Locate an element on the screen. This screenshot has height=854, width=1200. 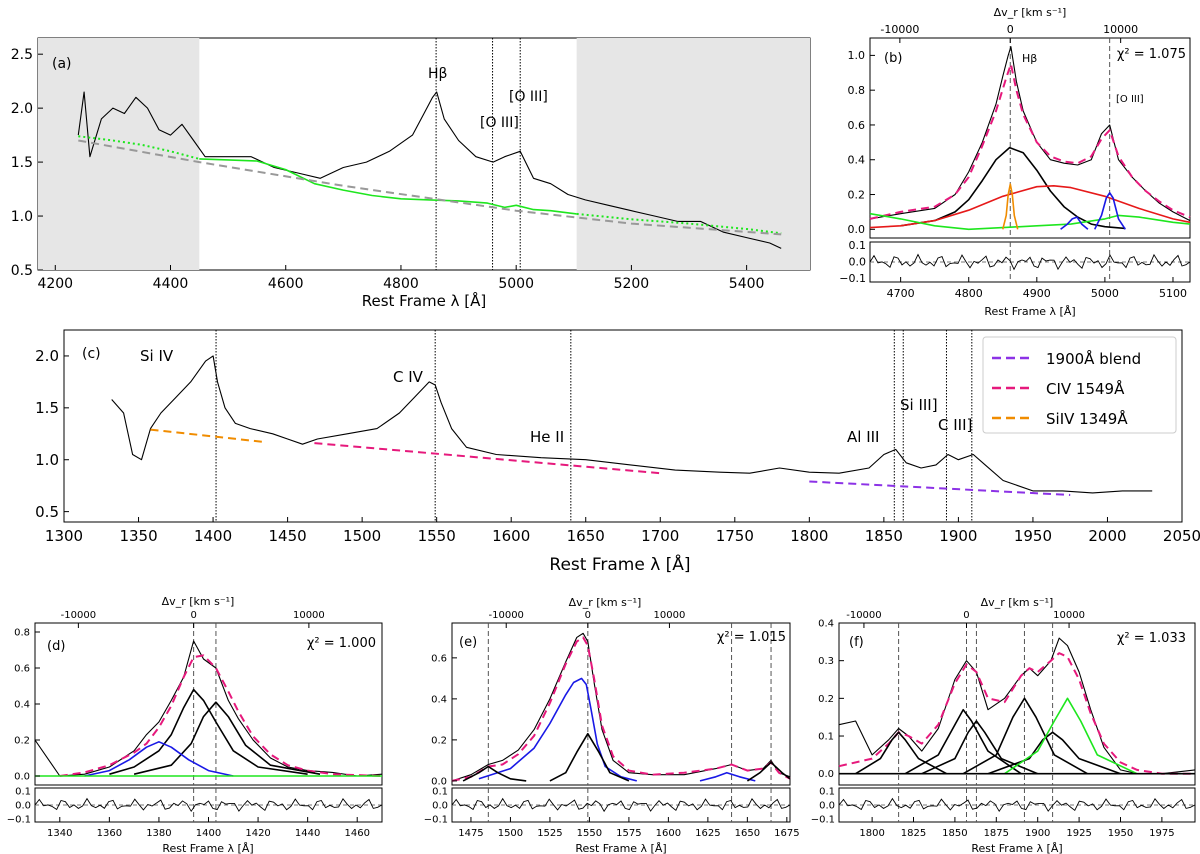
x-tick-label-8: 1675 is located at coordinates (786, 833).